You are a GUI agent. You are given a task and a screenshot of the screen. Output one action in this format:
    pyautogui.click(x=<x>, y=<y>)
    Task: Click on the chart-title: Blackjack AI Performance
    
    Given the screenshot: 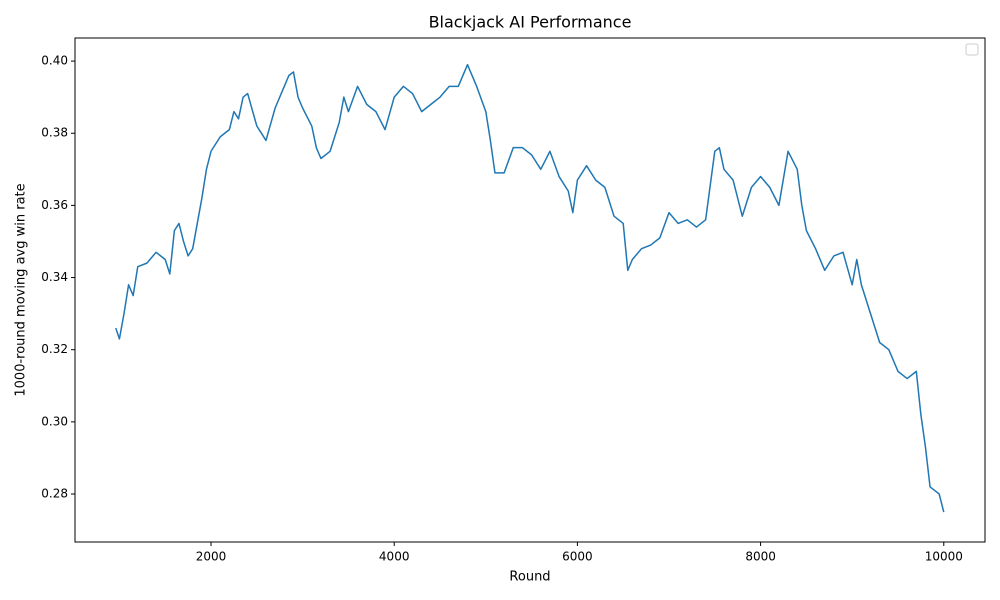 What is the action you would take?
    pyautogui.click(x=530, y=22)
    